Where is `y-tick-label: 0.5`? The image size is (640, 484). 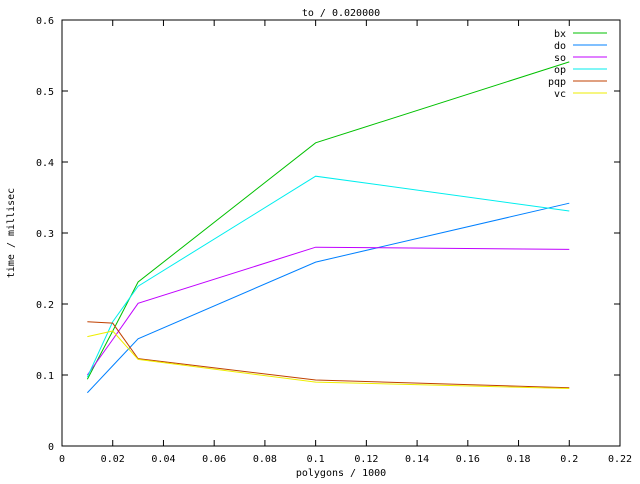 y-tick-label: 0.5 is located at coordinates (45, 92).